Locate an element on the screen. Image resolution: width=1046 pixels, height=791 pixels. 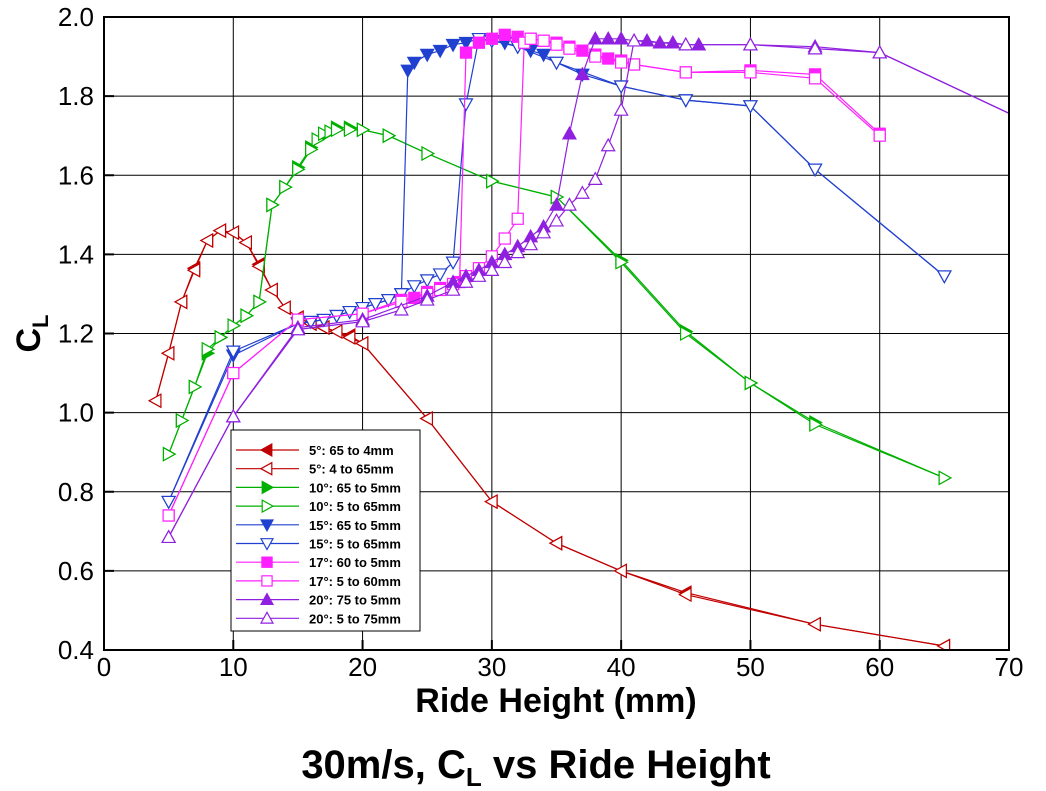
y-tick-label: 0.6 is located at coordinates (76, 571).